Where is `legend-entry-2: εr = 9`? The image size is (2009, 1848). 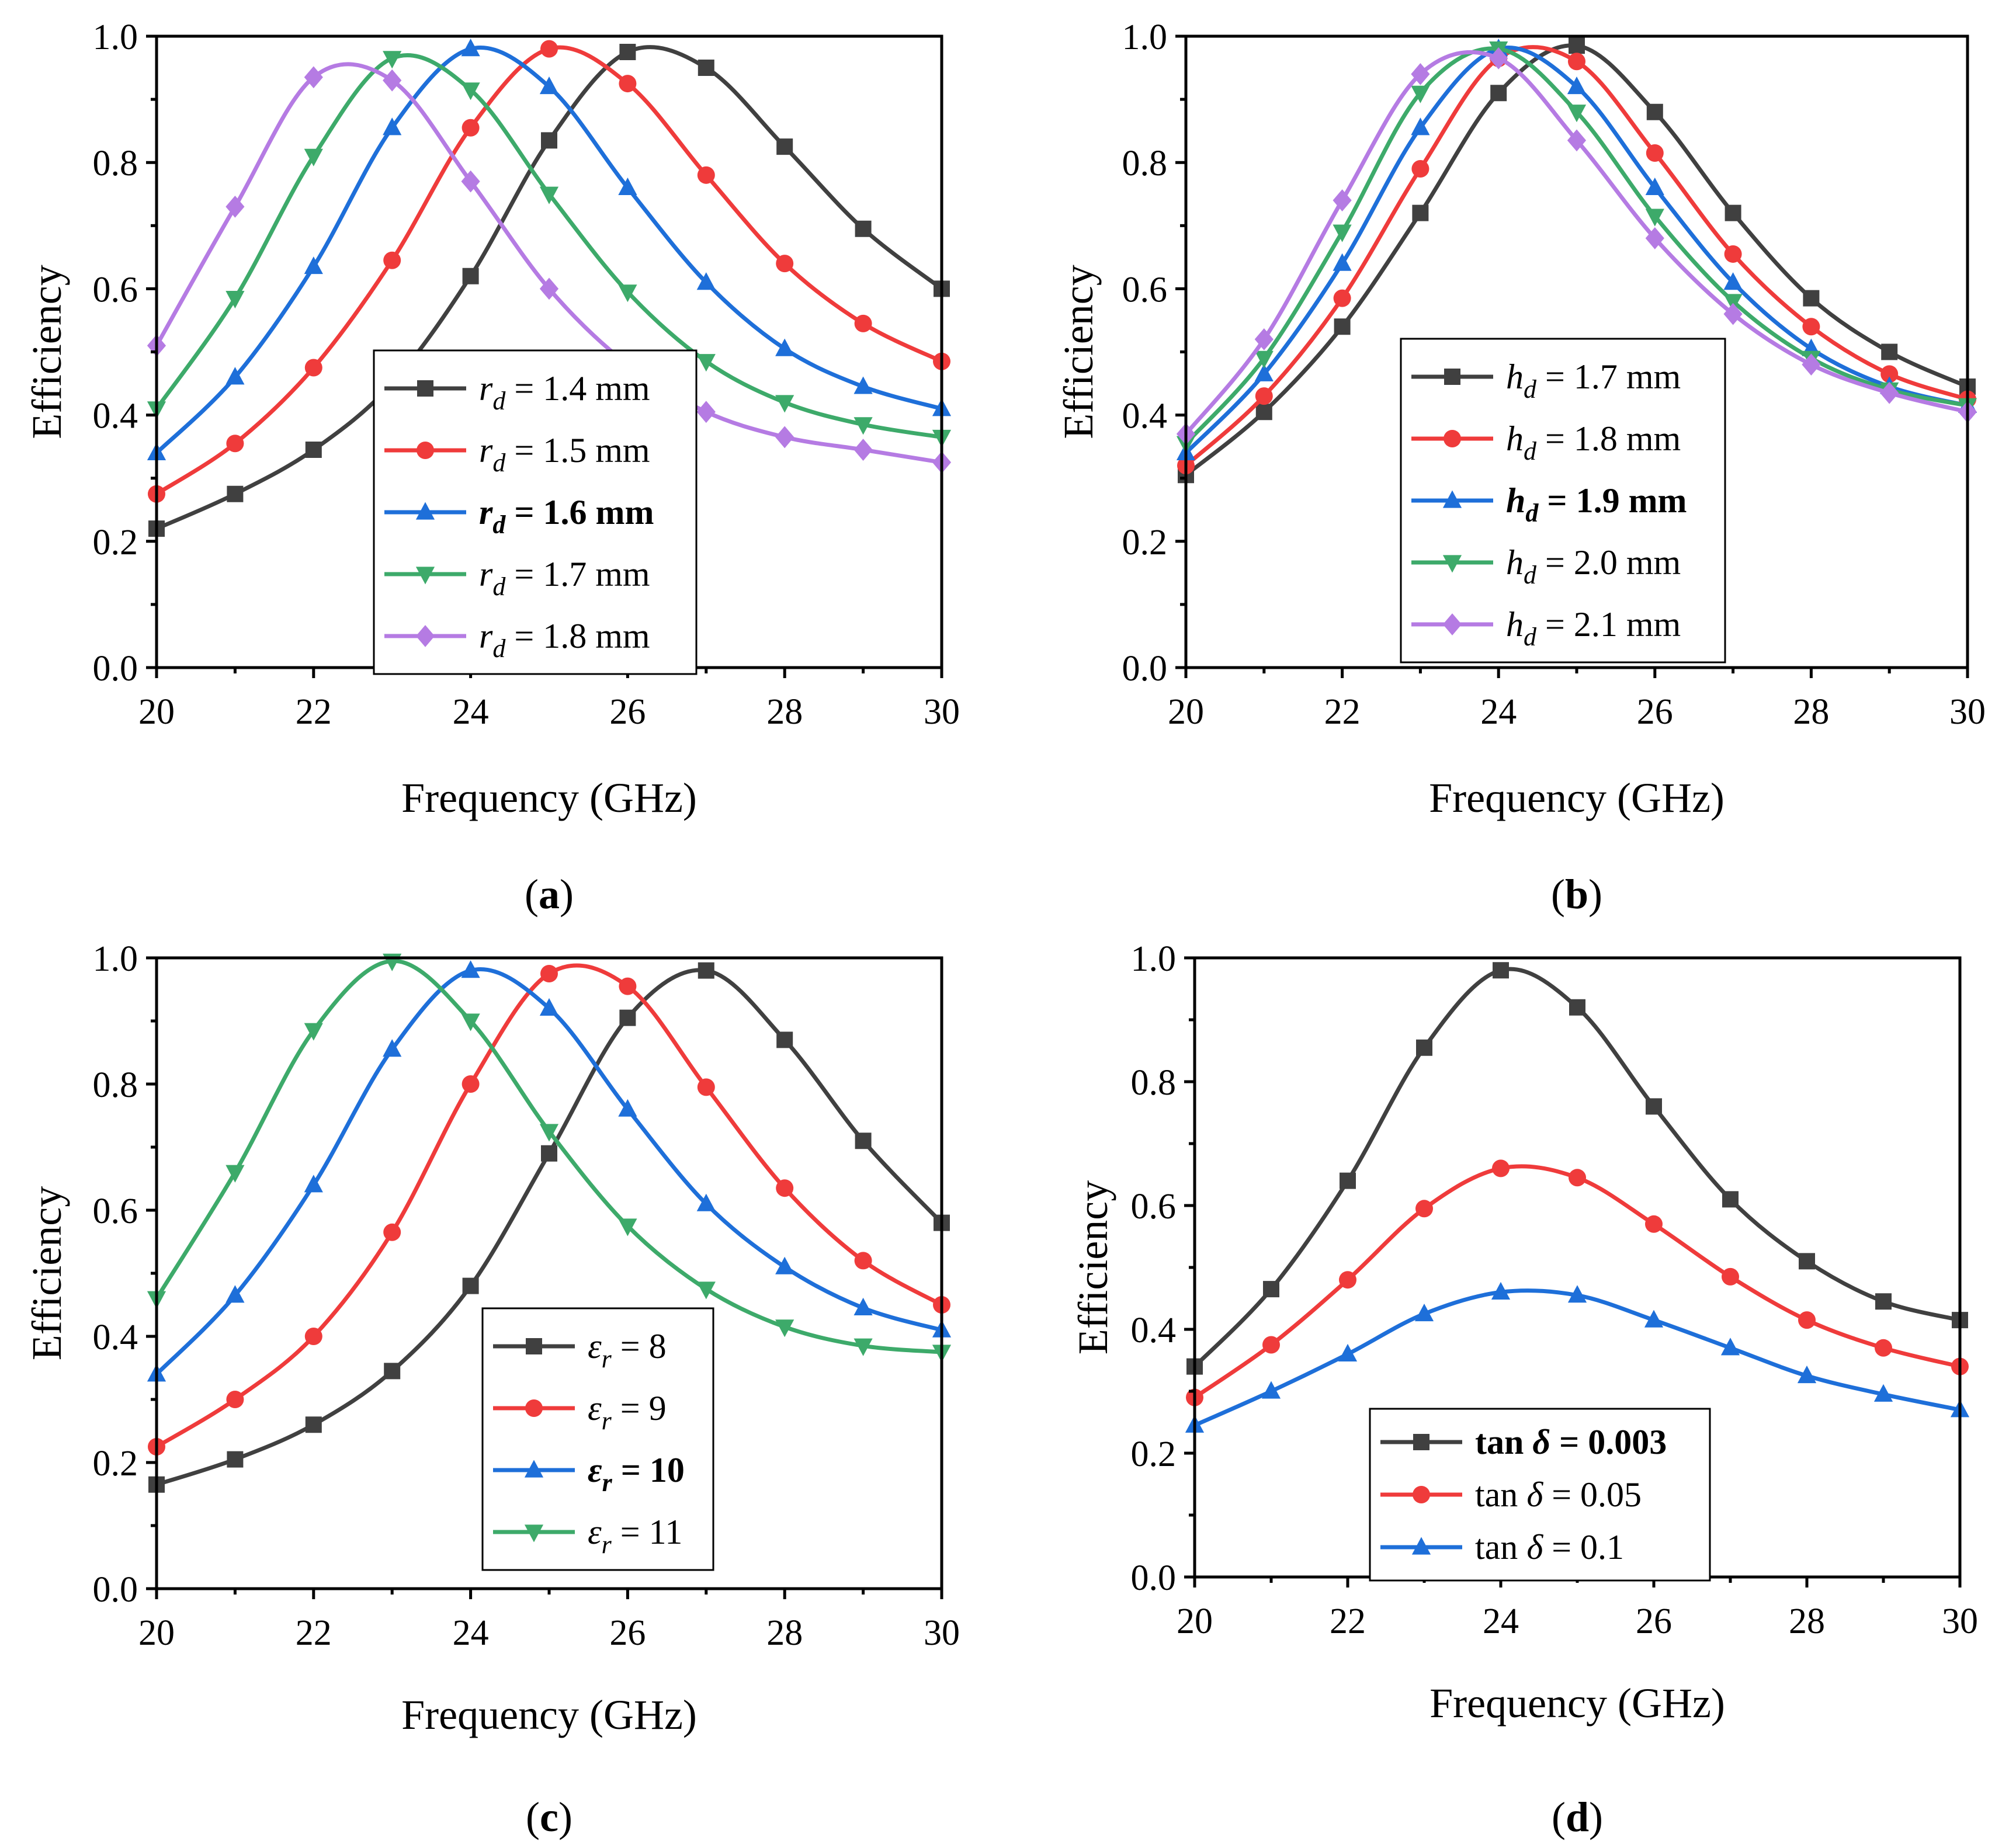 legend-entry-2: εr = 9 is located at coordinates (627, 1412).